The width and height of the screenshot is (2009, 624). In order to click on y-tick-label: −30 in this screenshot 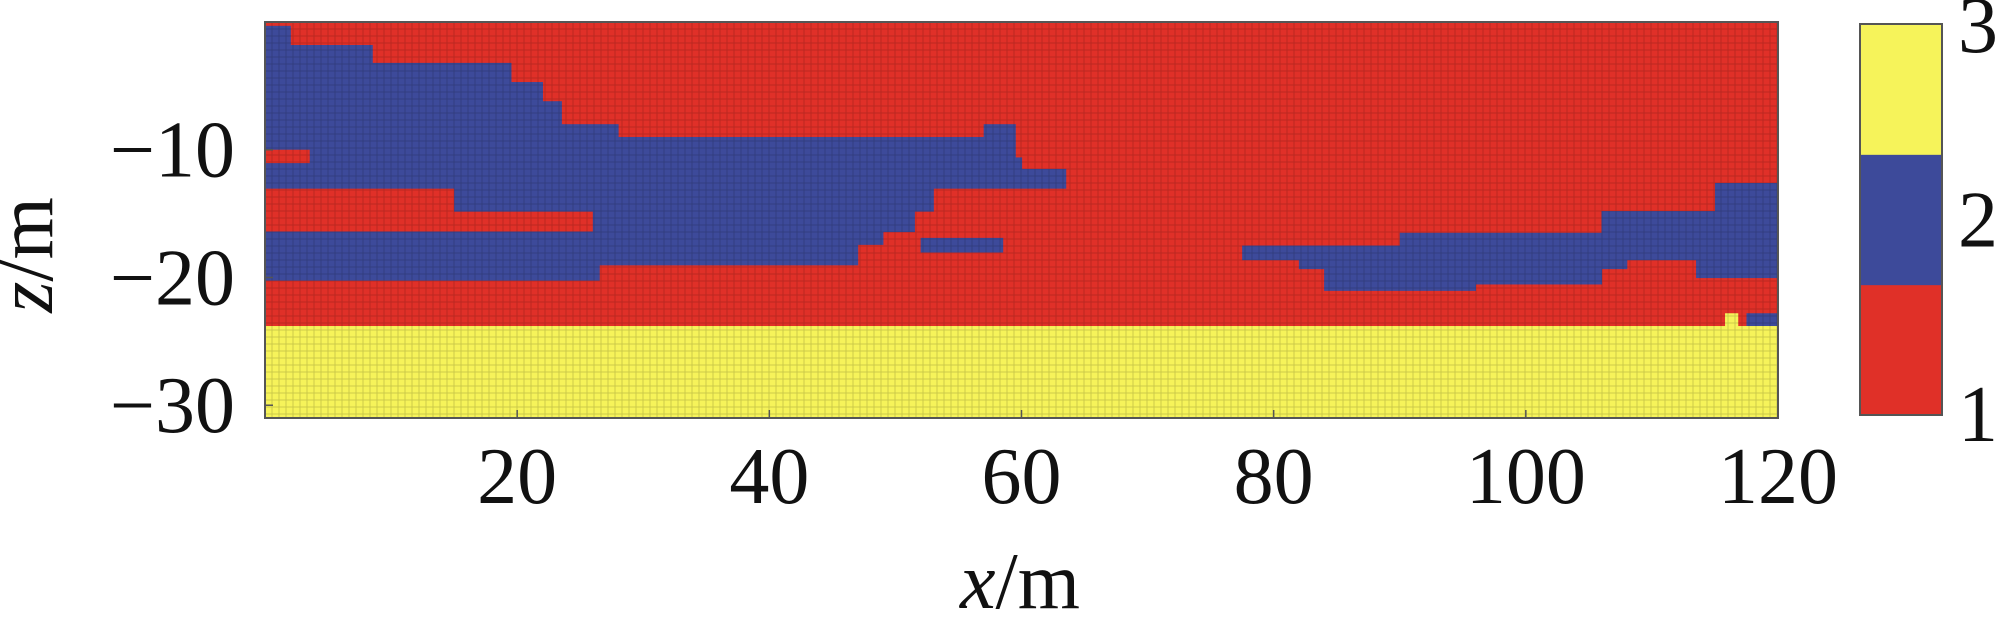, I will do `click(172, 406)`.